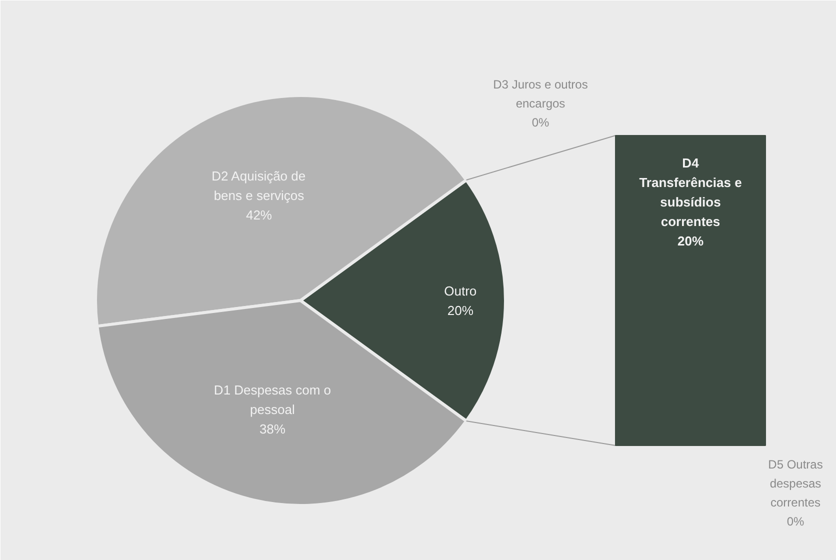 The width and height of the screenshot is (836, 560). Describe the element at coordinates (460, 290) in the screenshot. I see `slice-label: Outro` at that location.